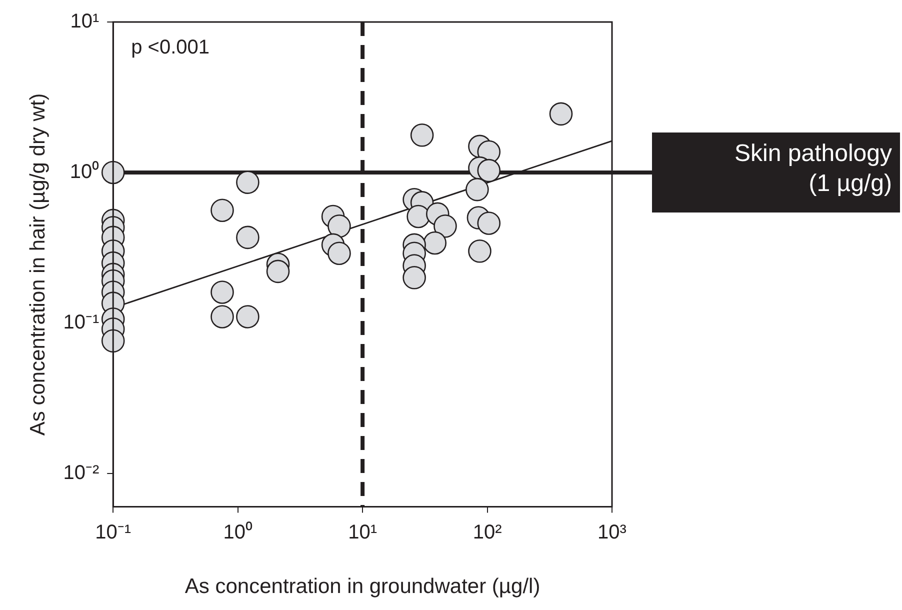 Image resolution: width=902 pixels, height=610 pixels. I want to click on y-tick-label: 10¹, so click(85, 21).